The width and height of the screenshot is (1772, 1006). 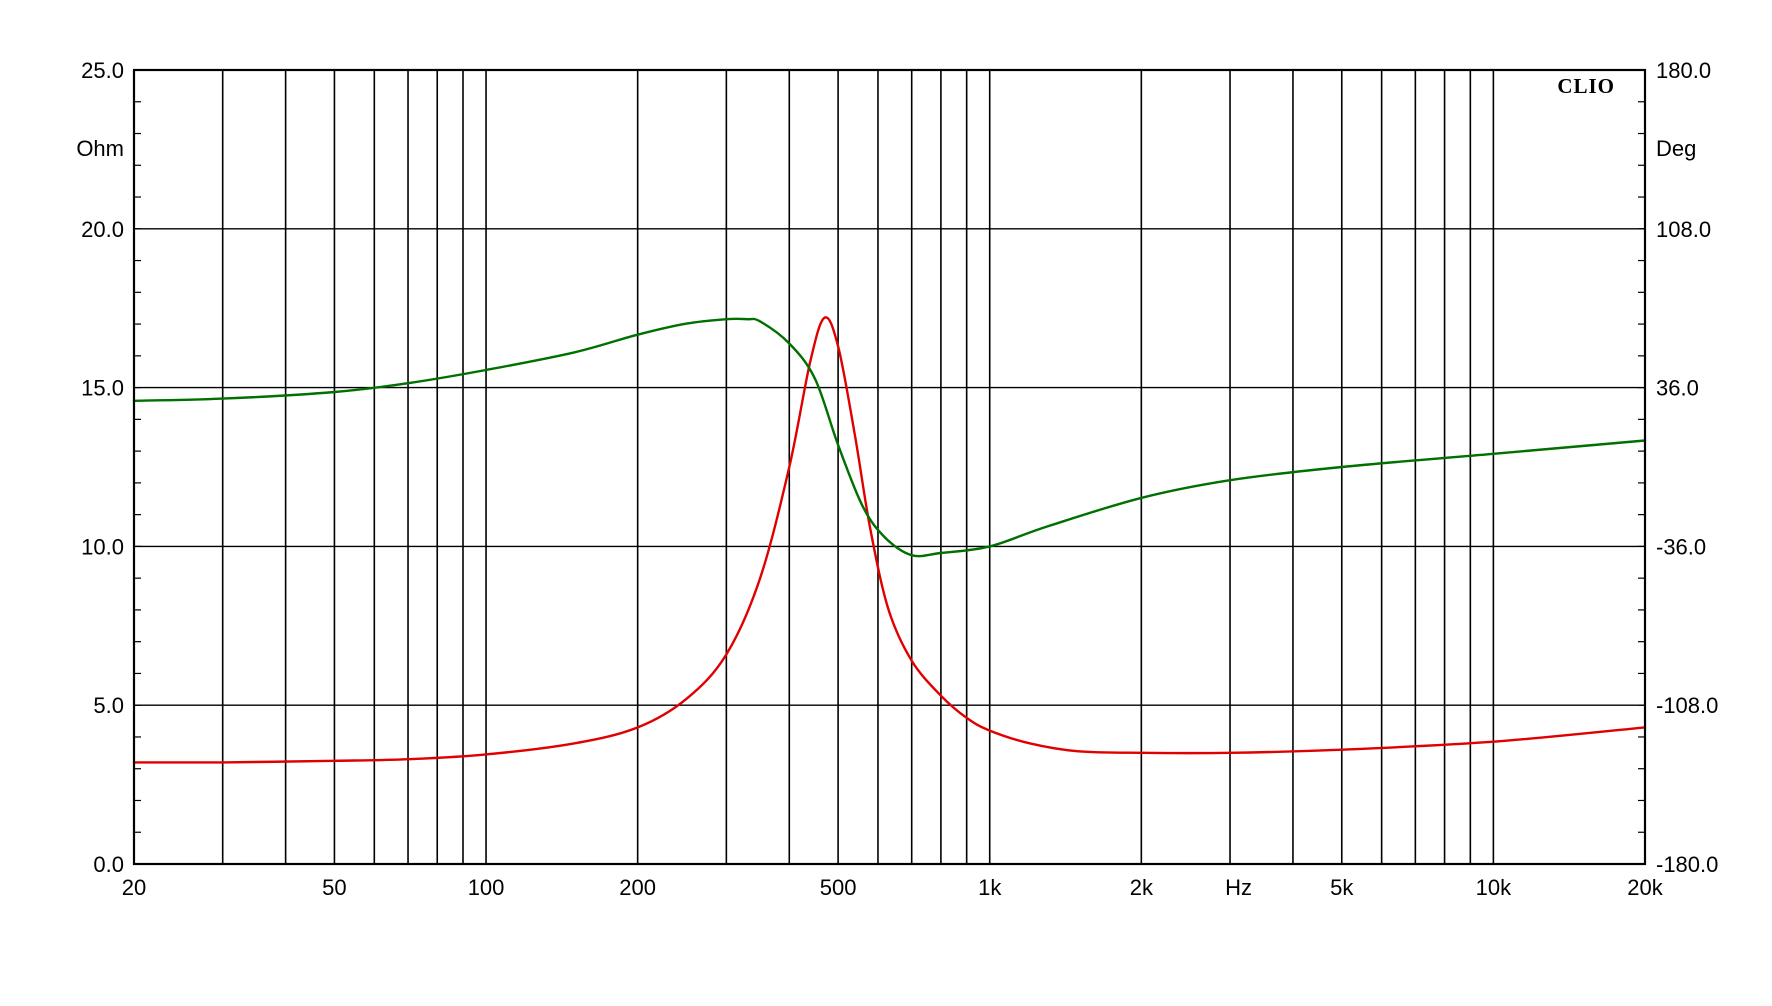 I want to click on brand-label: CLIO, so click(x=1586, y=86).